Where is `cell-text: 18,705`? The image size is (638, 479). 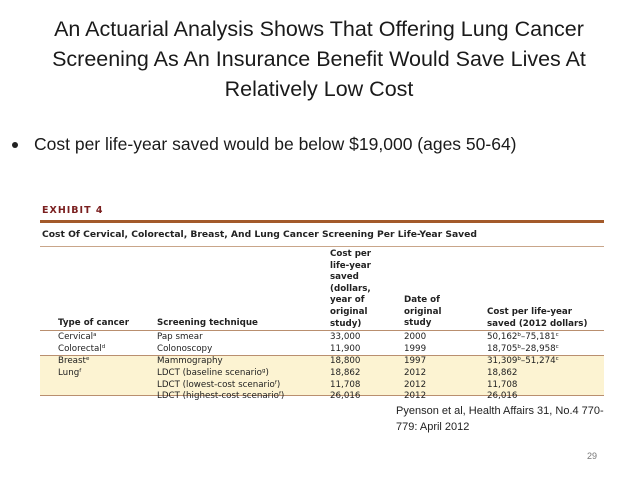 cell-text: 18,705 is located at coordinates (502, 349).